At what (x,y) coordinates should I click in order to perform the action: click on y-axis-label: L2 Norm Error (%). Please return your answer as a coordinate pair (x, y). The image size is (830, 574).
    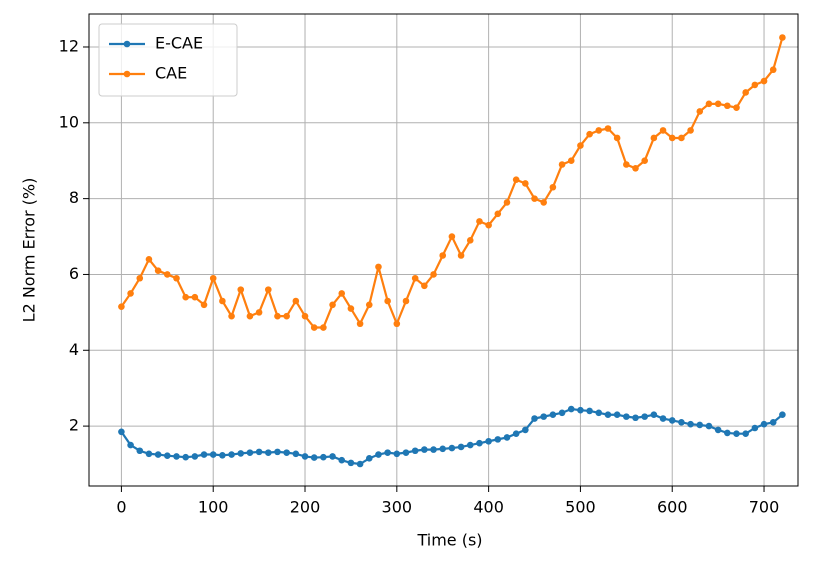
    Looking at the image, I should click on (29, 250).